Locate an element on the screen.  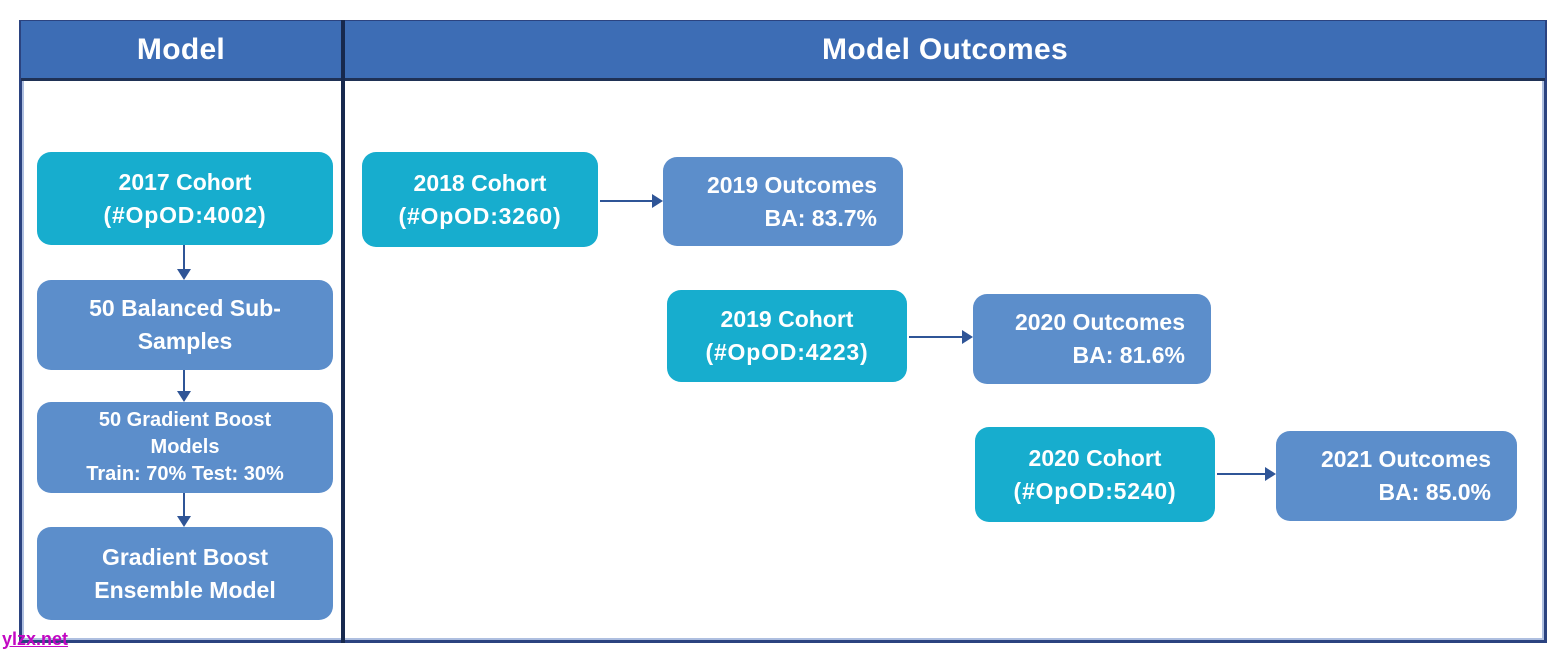
arrow-down-cohort-to-subsamples is located at coordinates (184, 262).